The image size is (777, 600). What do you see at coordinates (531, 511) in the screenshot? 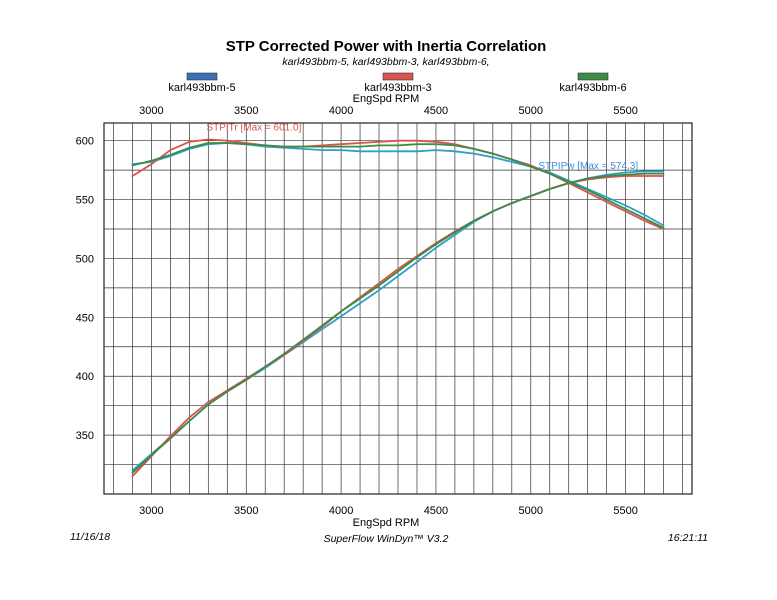
I see `x-tick-bottom-5000: 5000` at bounding box center [531, 511].